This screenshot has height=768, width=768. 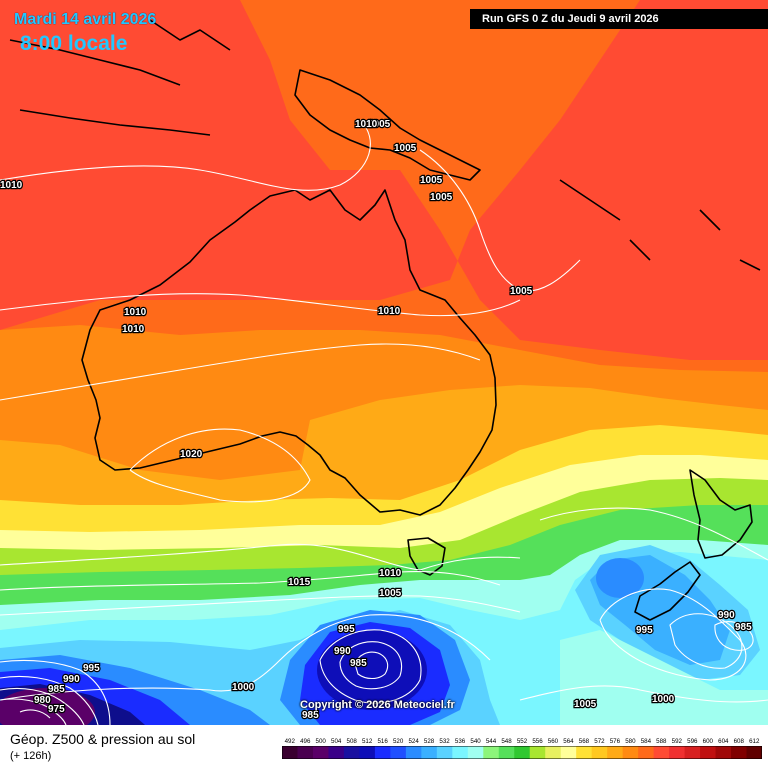 I want to click on legend-value-label: 520, so click(x=398, y=741).